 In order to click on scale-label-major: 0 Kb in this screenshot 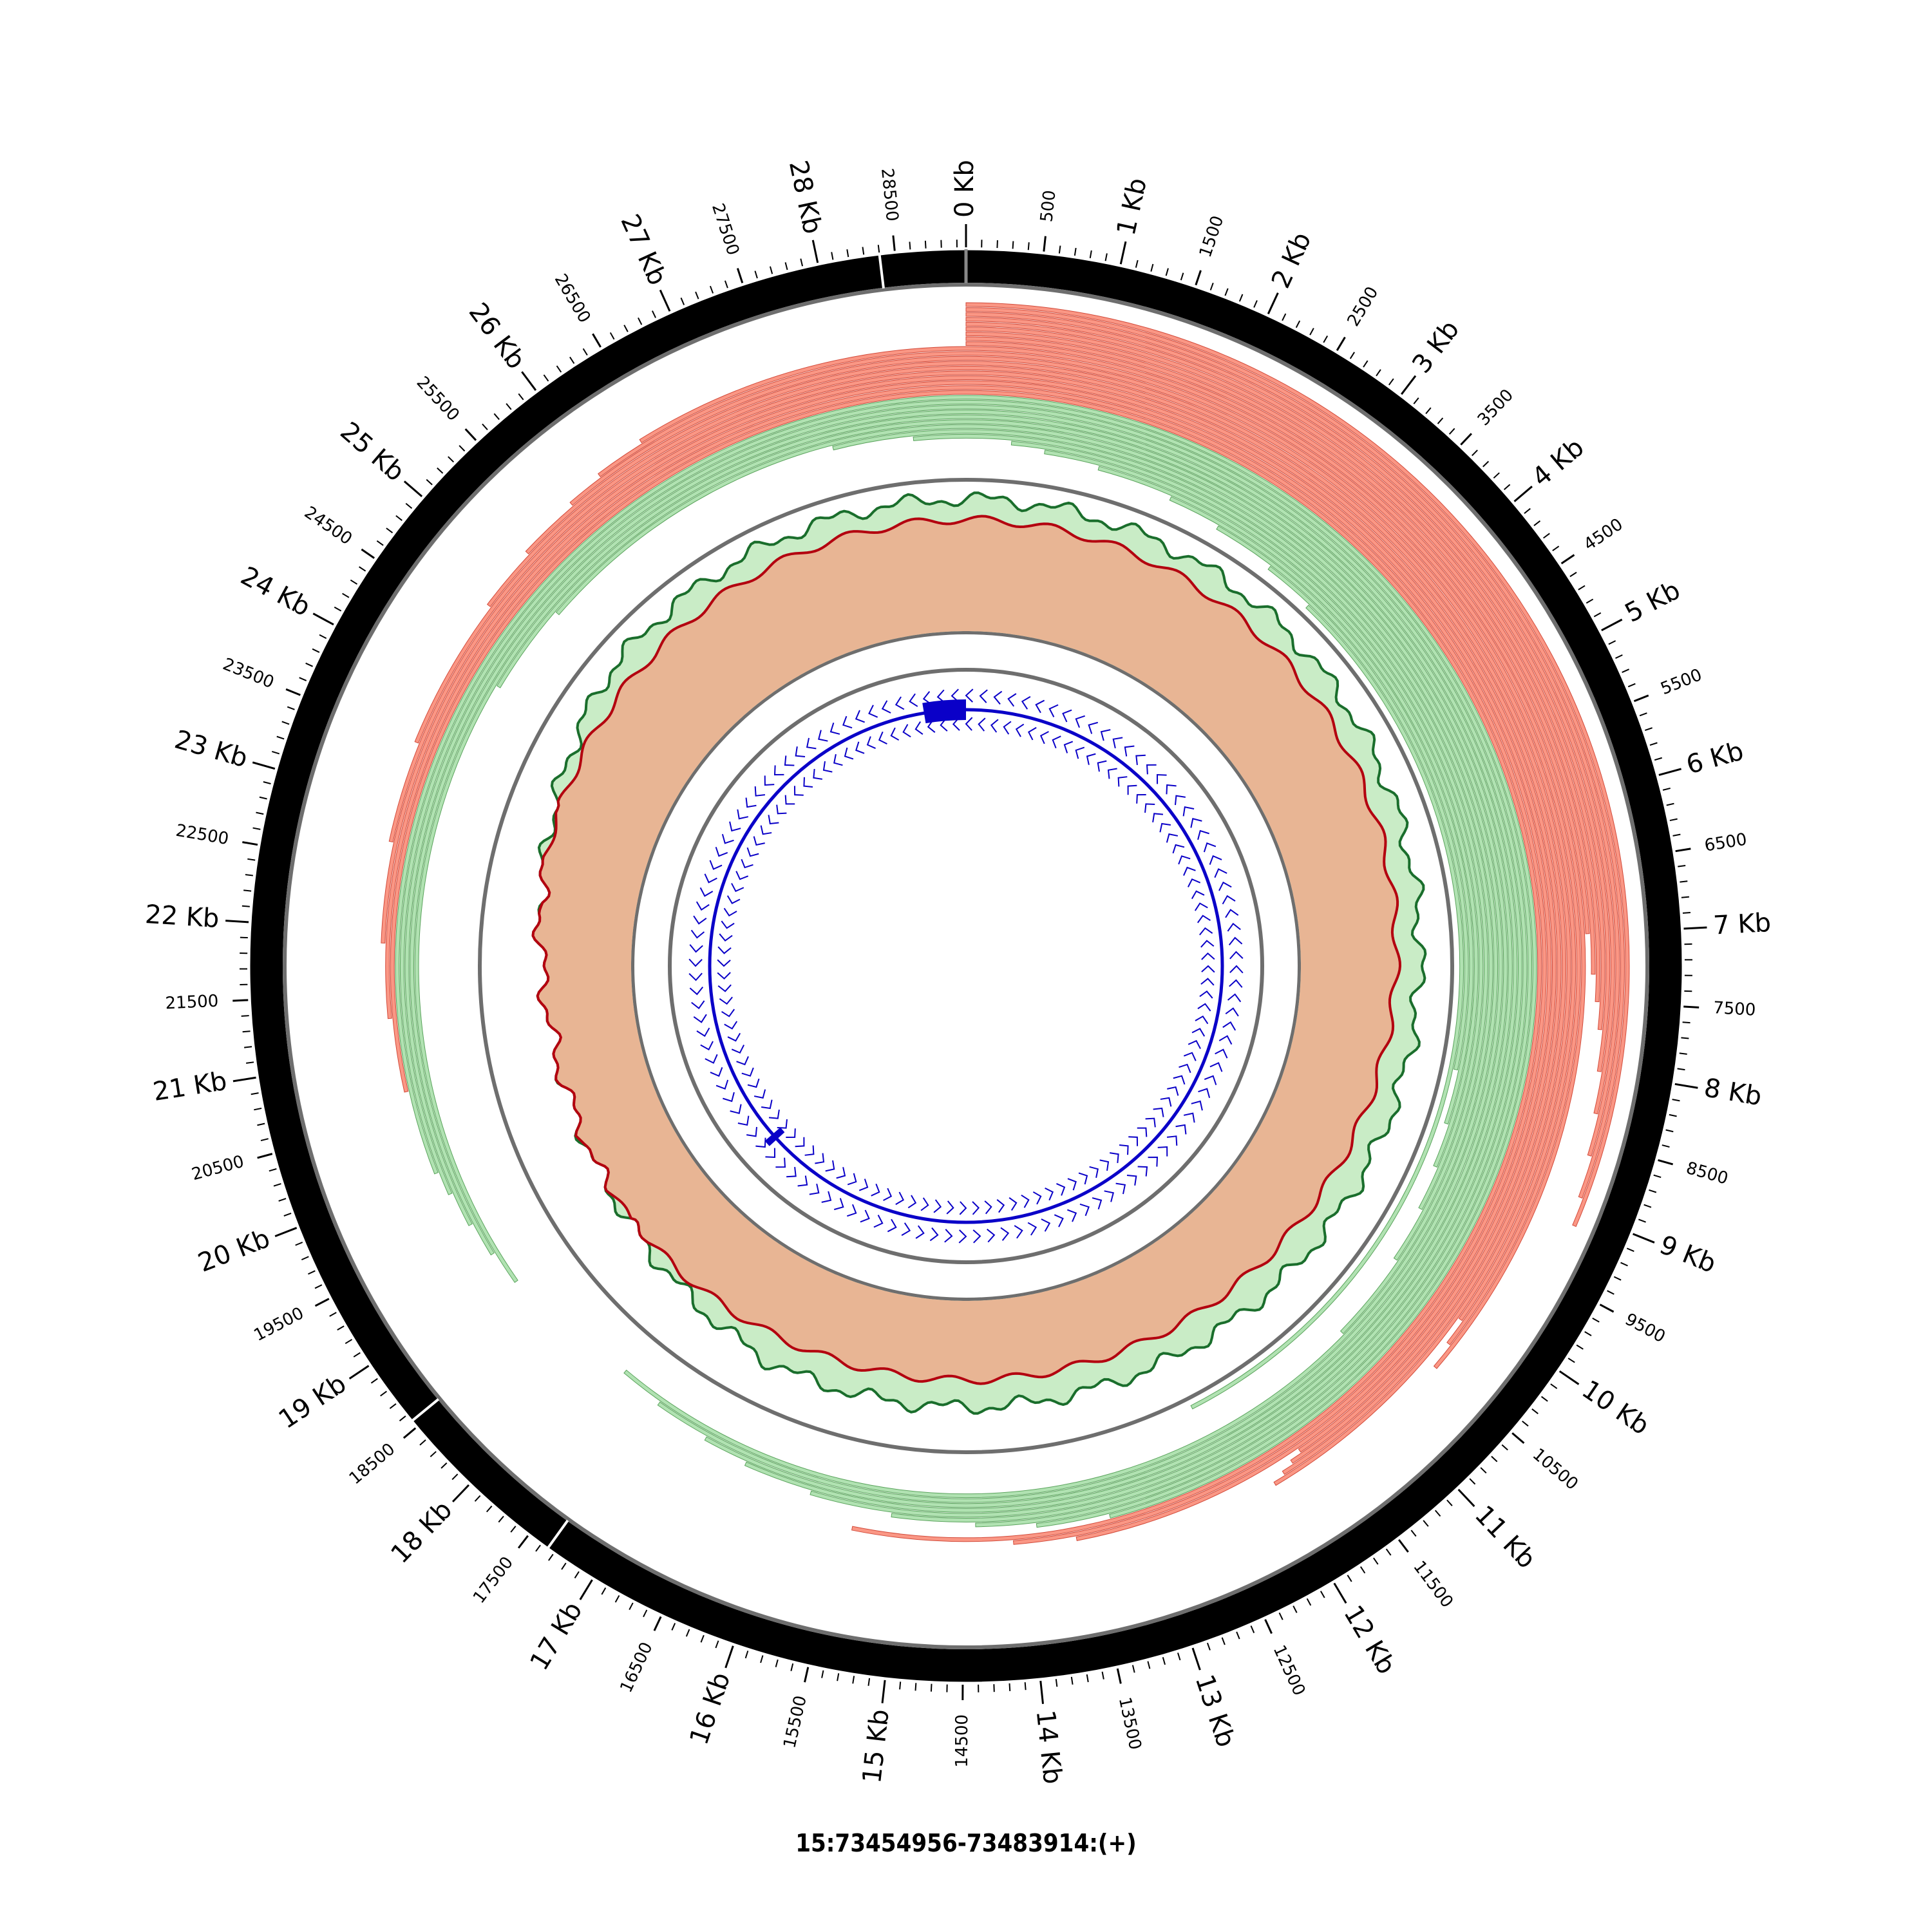, I will do `click(965, 189)`.